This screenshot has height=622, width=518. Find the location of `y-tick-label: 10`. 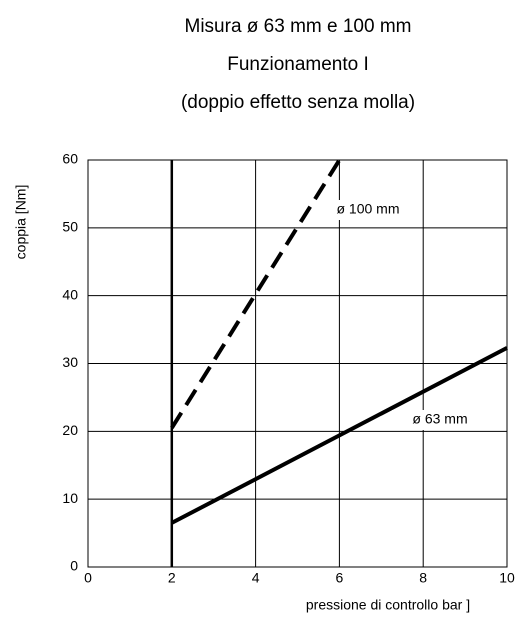

y-tick-label: 10 is located at coordinates (70, 498).